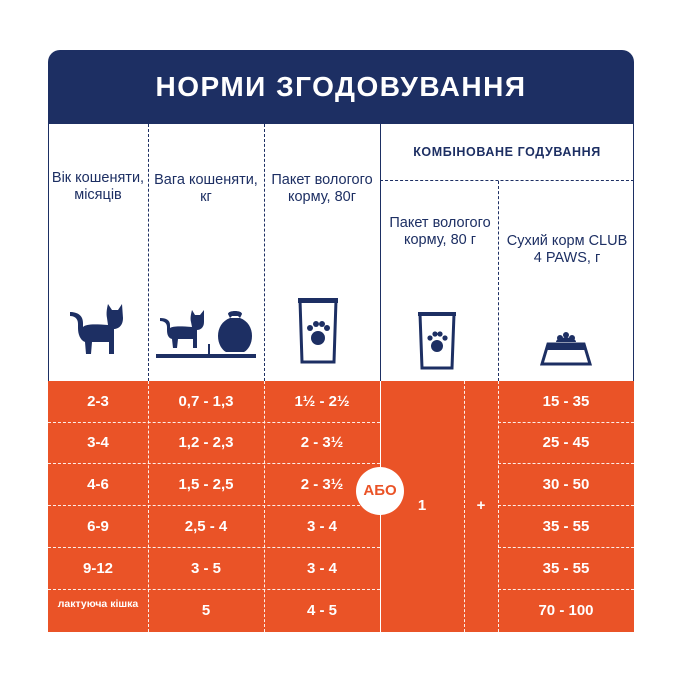  Describe the element at coordinates (206, 484) in the screenshot. I see `table-cell-weight: 1,5 - 2,5` at that location.